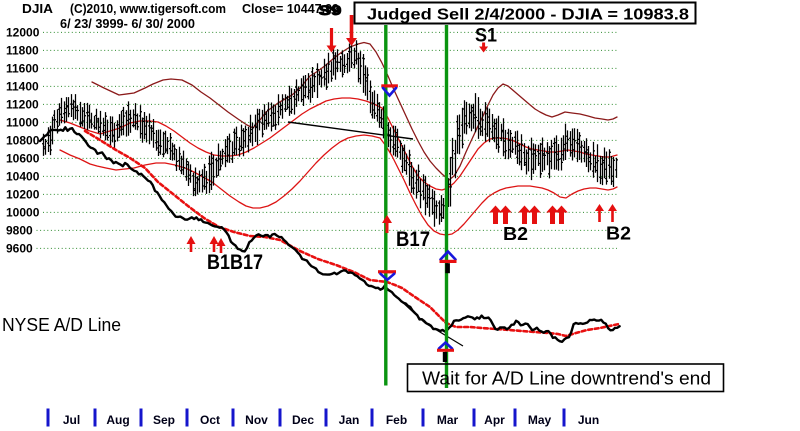  I want to click on svg-text: Jan, so click(349, 420).